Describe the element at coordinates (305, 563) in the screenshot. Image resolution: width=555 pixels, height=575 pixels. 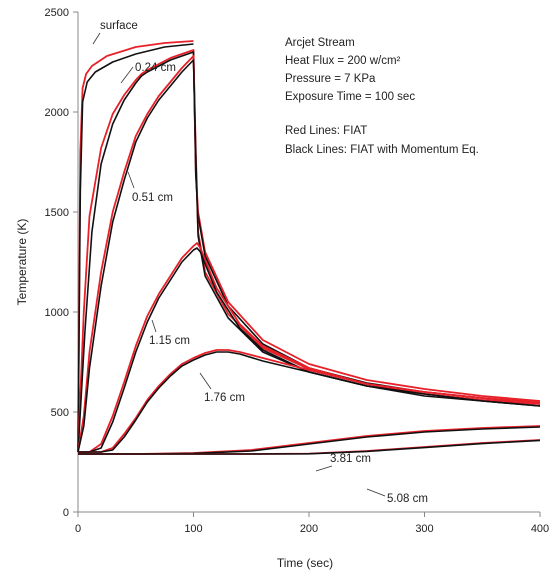
I see `x-axis-title: Time (sec)` at that location.